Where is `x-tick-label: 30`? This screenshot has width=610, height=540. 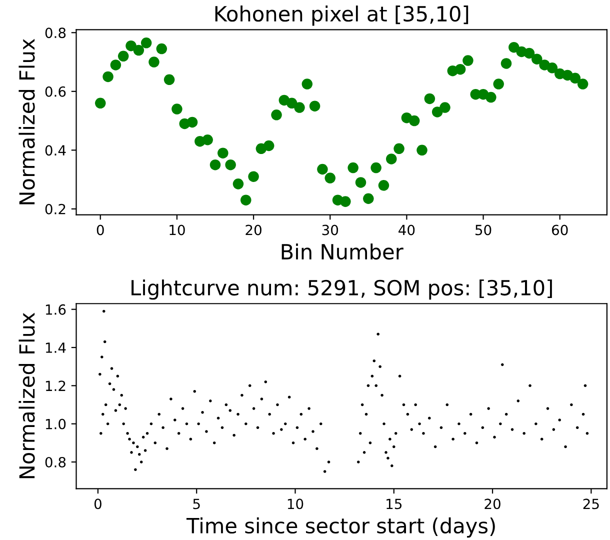 x-tick-label: 30 is located at coordinates (330, 230).